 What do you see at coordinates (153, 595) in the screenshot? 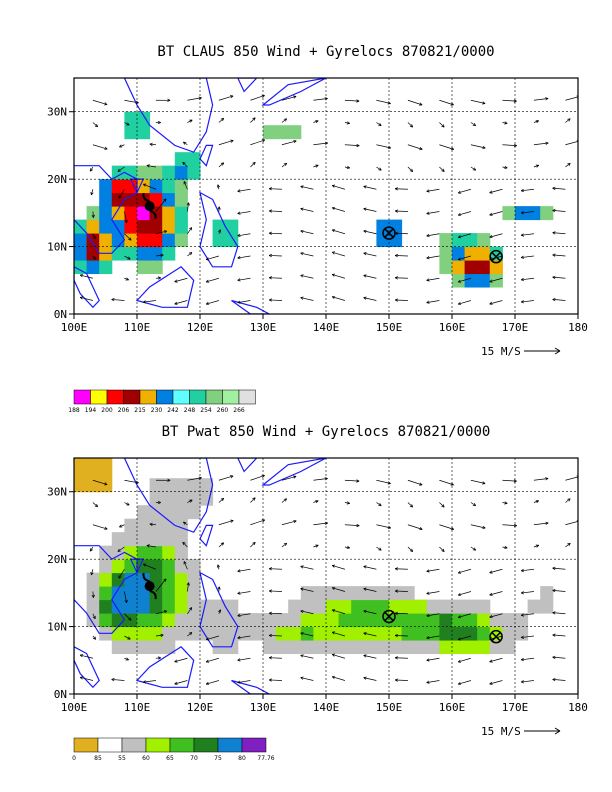
I see `typhoon-arm` at bounding box center [153, 595].